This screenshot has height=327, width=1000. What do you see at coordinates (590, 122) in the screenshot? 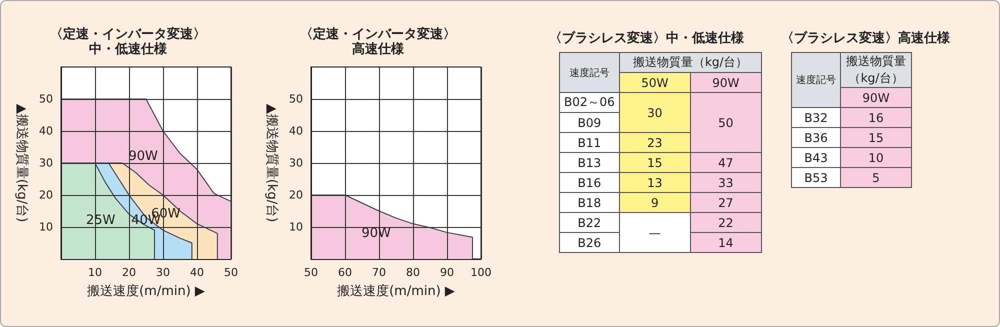
I see `category-label: B09` at bounding box center [590, 122].